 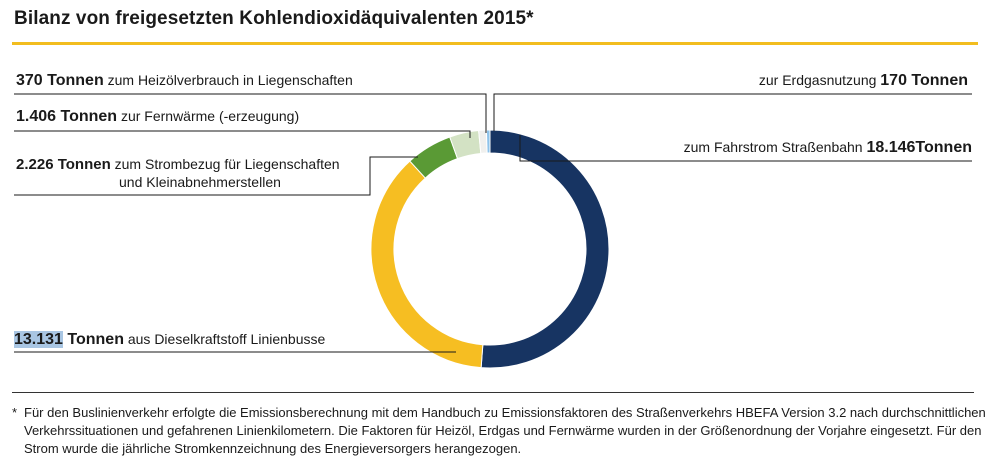 What do you see at coordinates (15, 412) in the screenshot?
I see `footnote-marker: *` at bounding box center [15, 412].